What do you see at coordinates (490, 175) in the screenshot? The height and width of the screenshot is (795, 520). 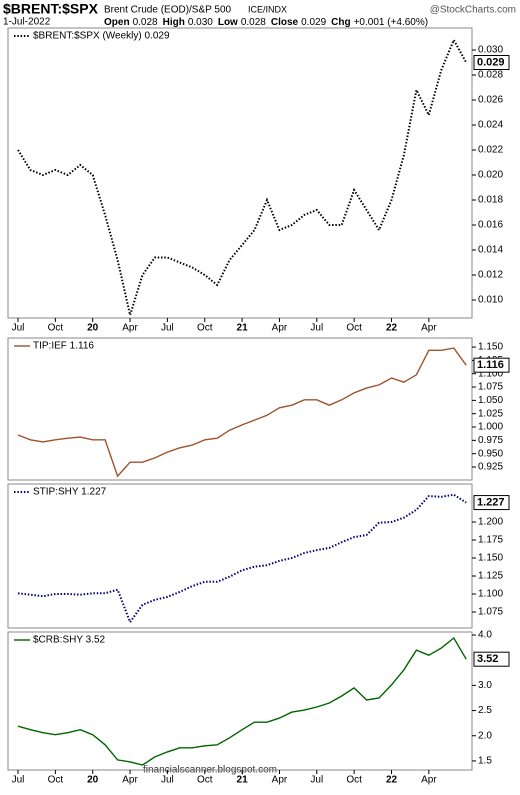 I see `y-tick-label: 0.020` at bounding box center [490, 175].